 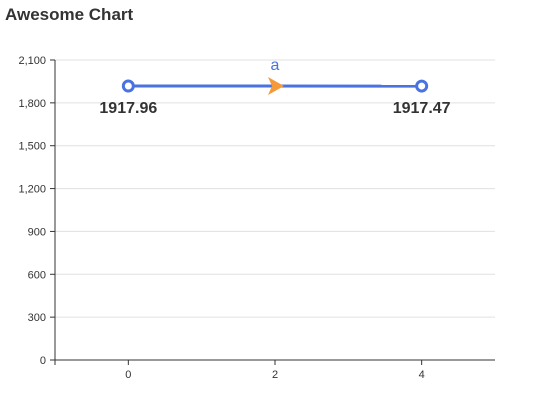 I want to click on x-tick-label: 4, so click(x=422, y=375).